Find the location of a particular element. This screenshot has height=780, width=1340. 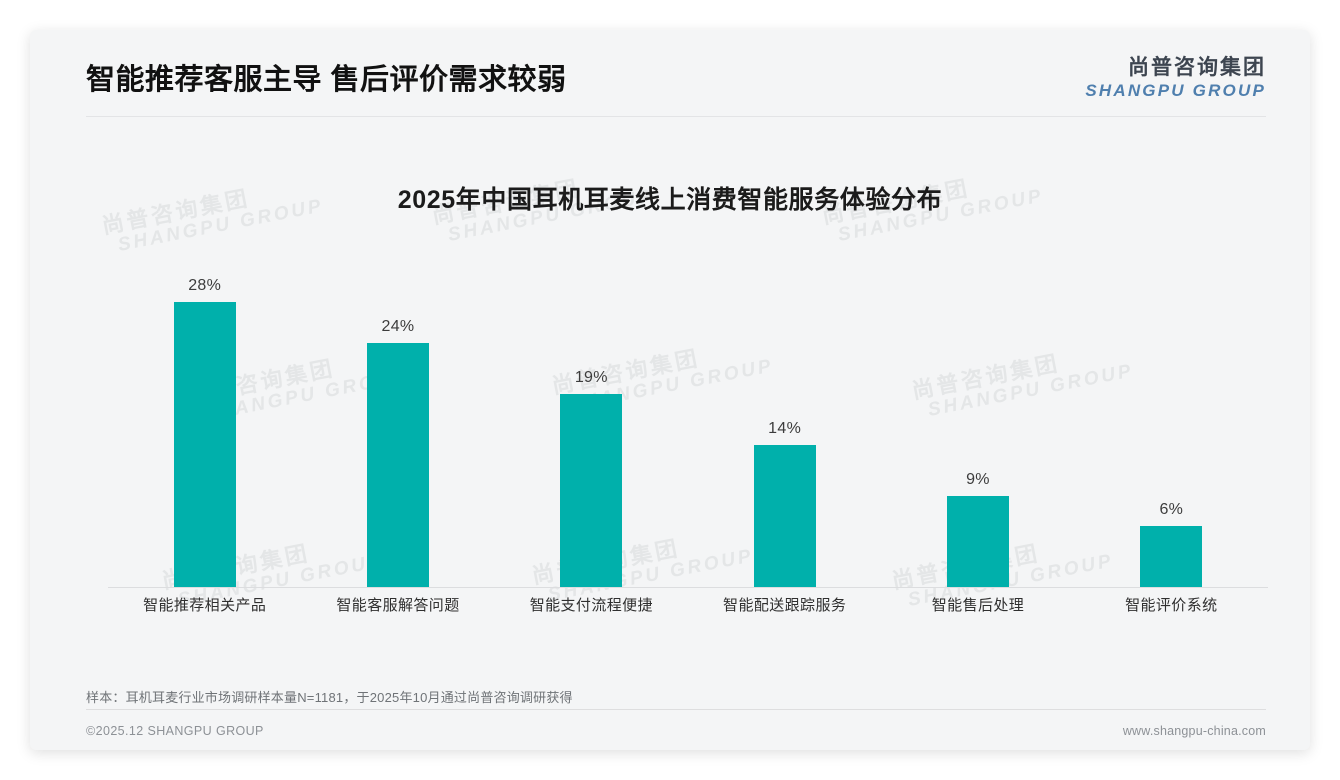

bar-item: 14% is located at coordinates (784, 417).